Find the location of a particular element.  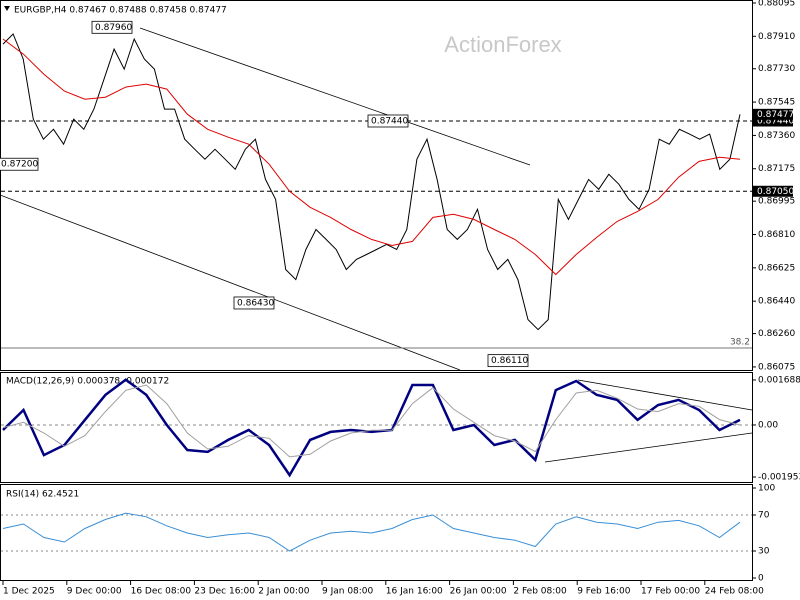

annotation-label: 0.86110 is located at coordinates (509, 361).